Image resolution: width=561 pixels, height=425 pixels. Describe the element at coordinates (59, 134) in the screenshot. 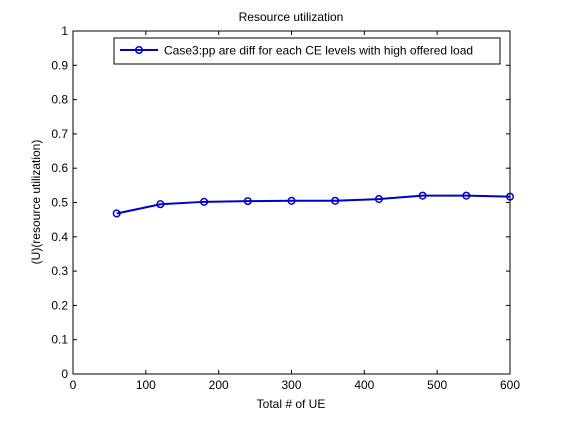

I see `y-tick-label: 0.7` at that location.